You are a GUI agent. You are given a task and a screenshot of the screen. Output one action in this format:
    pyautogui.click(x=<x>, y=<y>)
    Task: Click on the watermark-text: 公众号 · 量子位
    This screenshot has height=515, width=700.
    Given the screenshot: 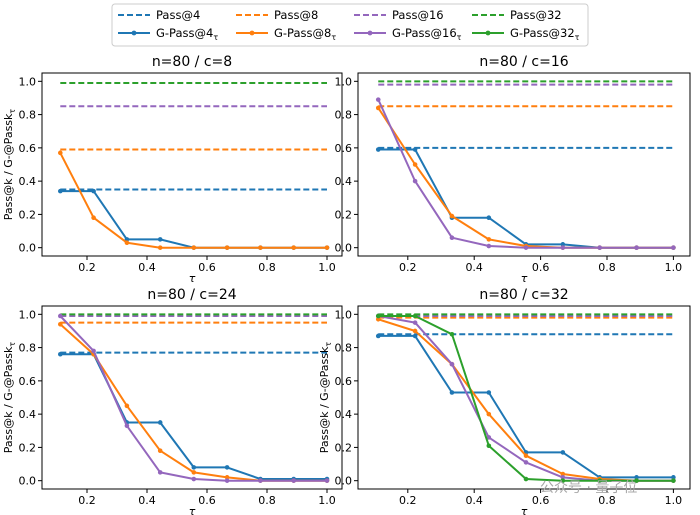 What is the action you would take?
    pyautogui.click(x=588, y=488)
    